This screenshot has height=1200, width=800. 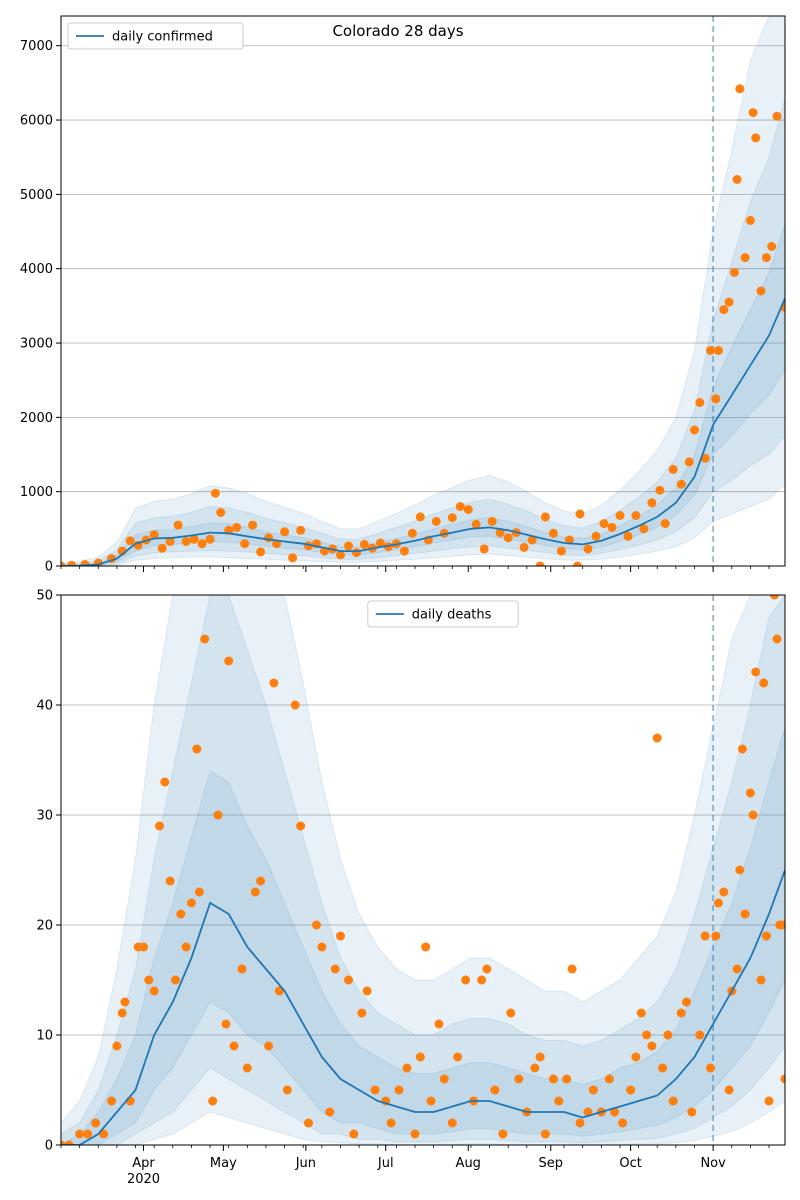 I want to click on legend: daily deaths, so click(x=443, y=614).